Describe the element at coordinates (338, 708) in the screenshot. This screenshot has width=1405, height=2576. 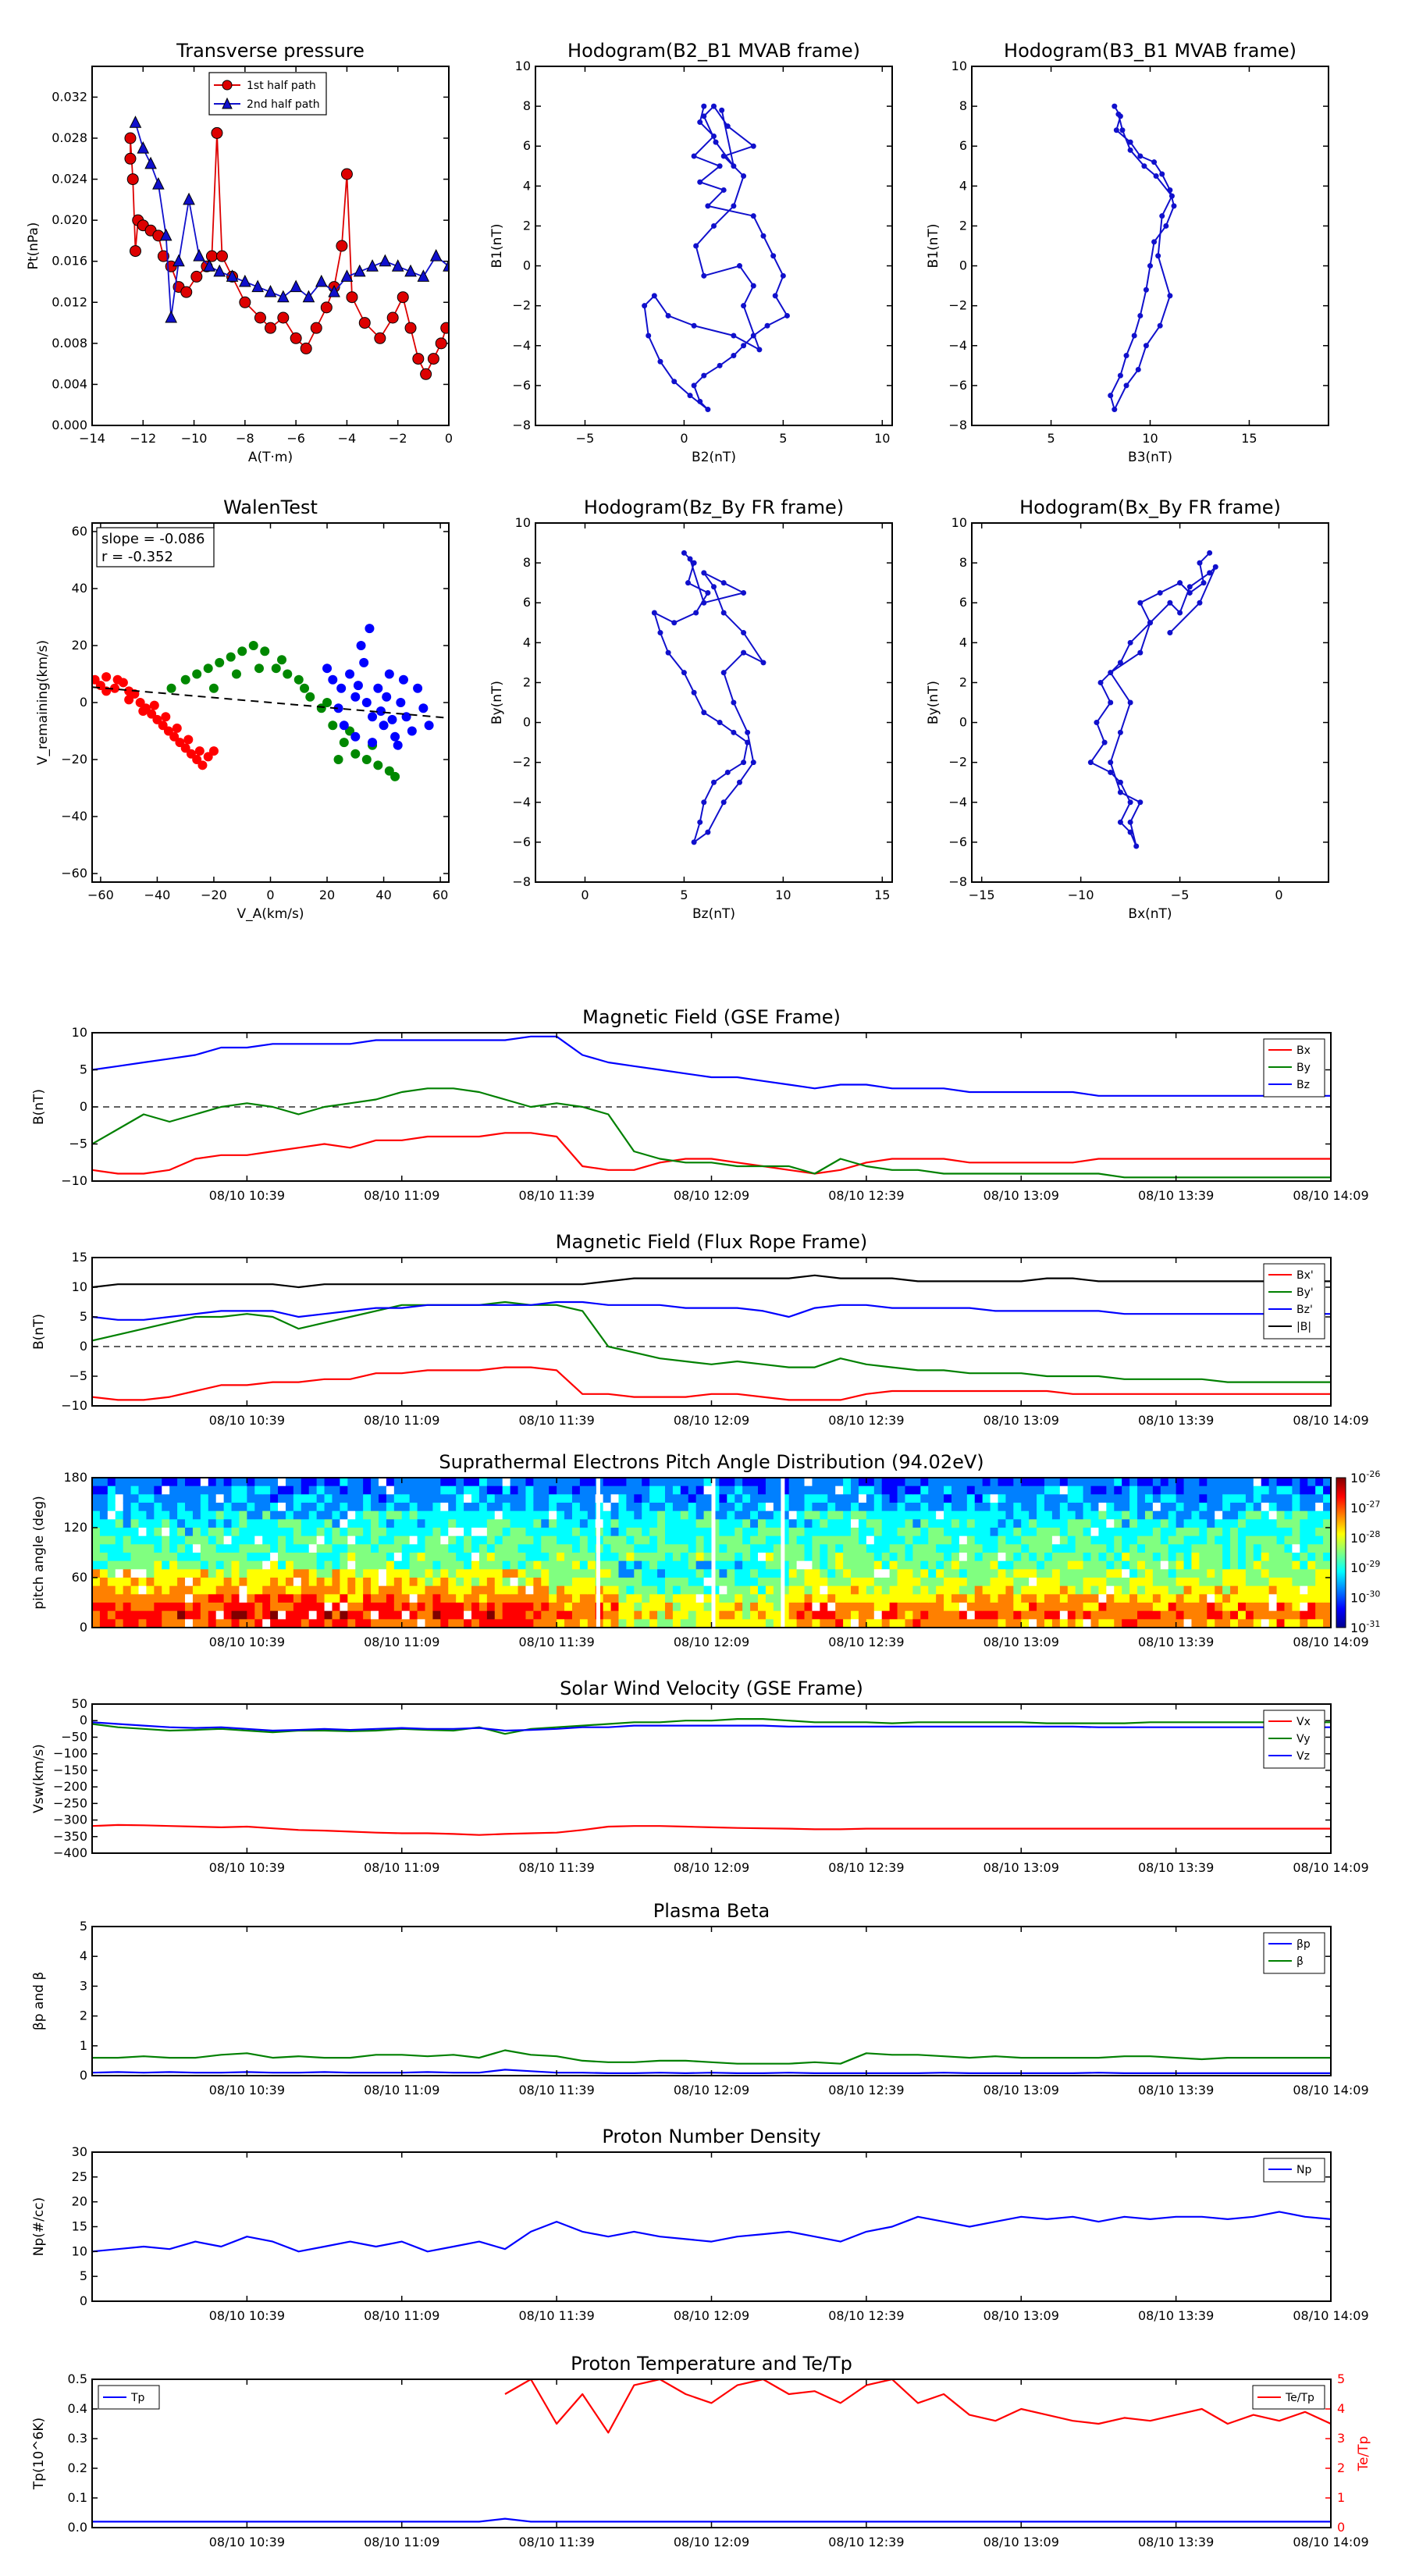
I see `walen-point-blue` at that location.